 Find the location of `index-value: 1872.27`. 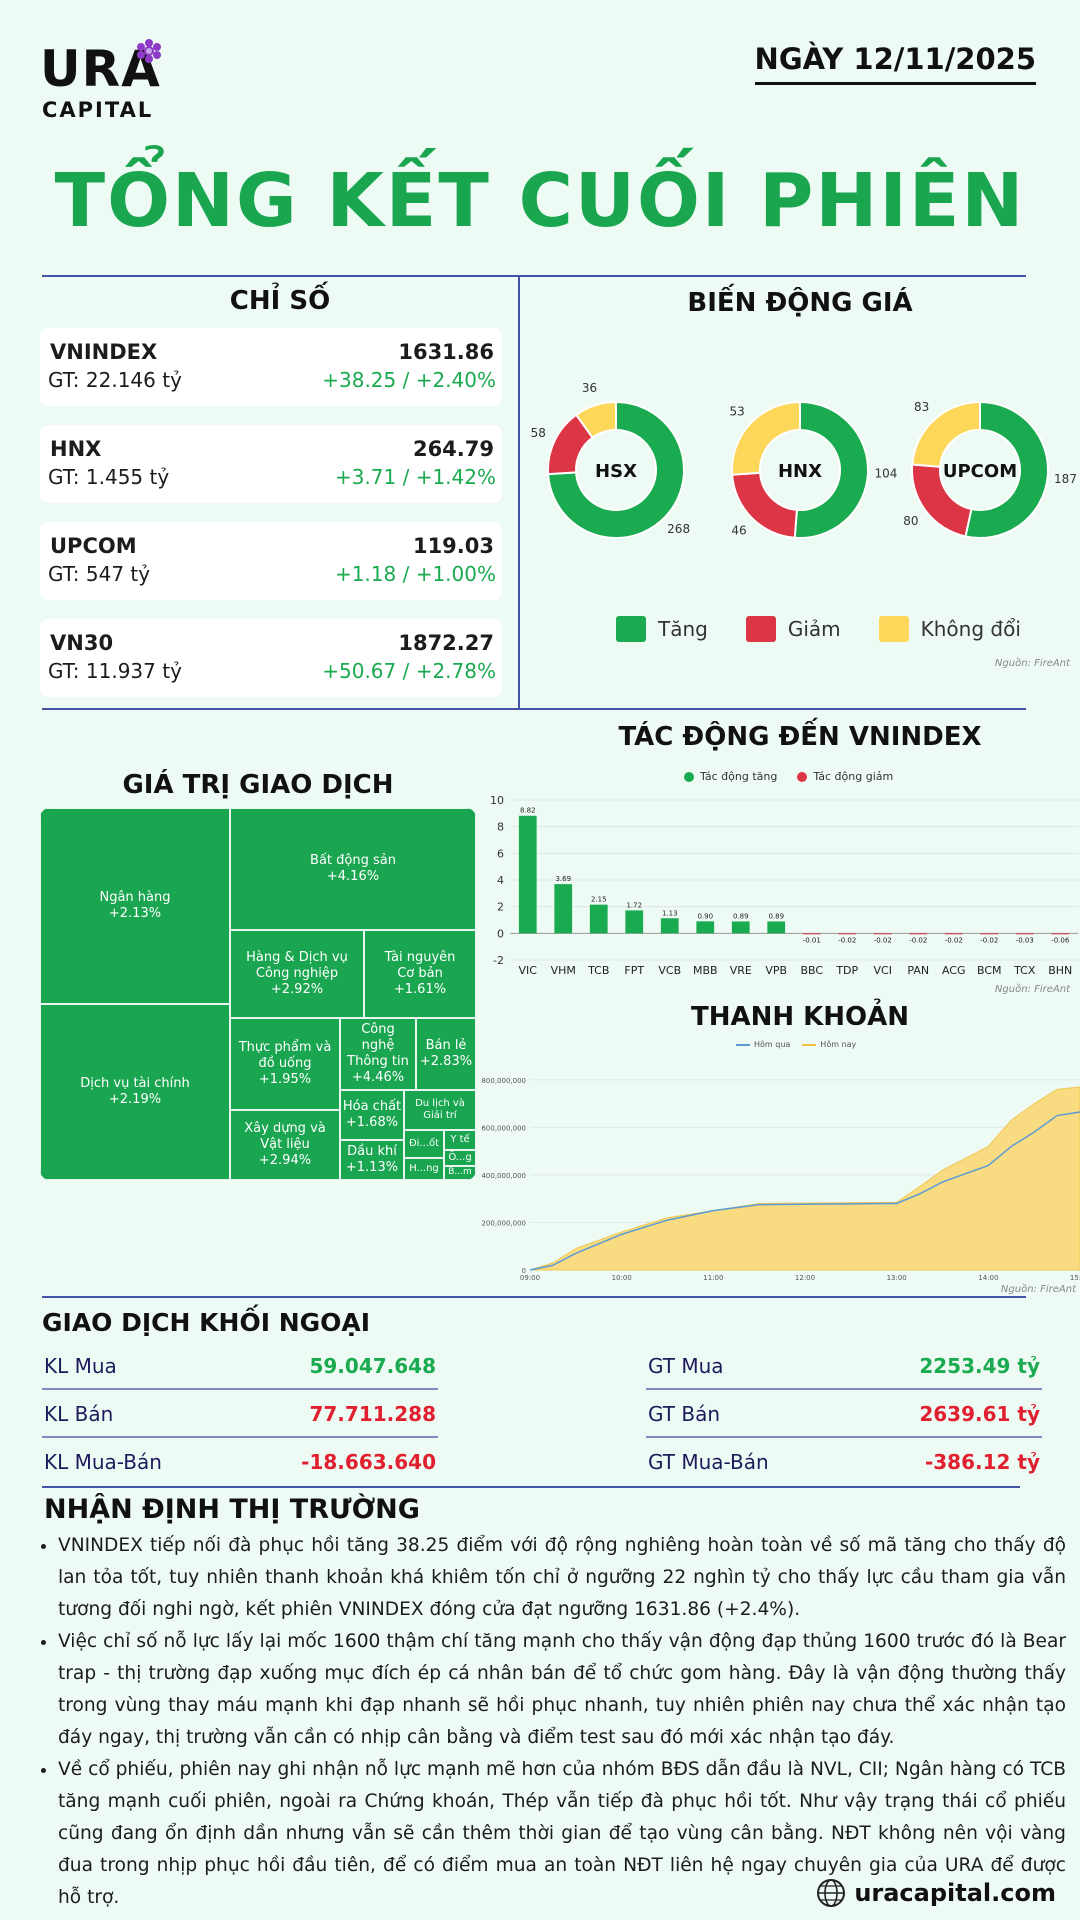

index-value: 1872.27 is located at coordinates (446, 643).